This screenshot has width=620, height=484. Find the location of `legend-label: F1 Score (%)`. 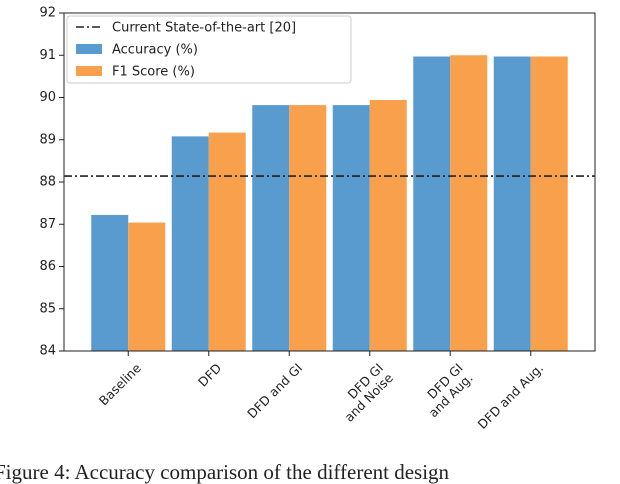

legend-label: F1 Score (%) is located at coordinates (153, 72).